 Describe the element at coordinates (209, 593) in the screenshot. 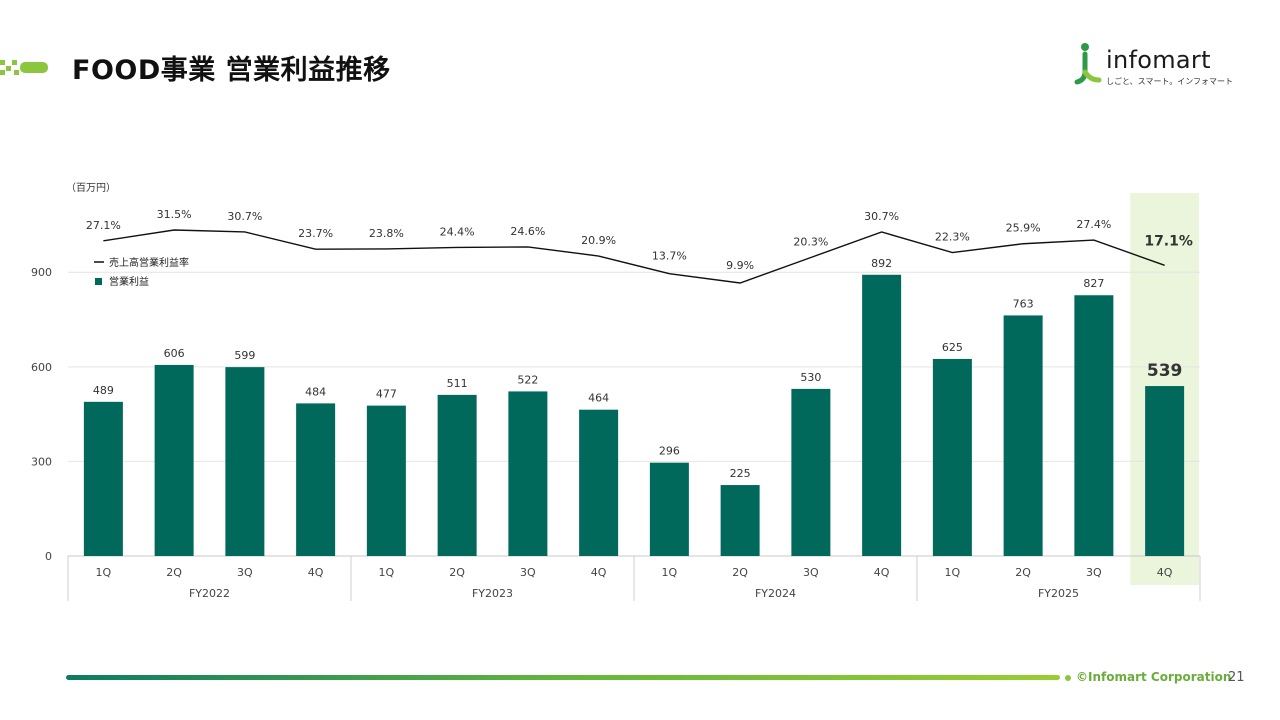

I see `x-group-label: FY2022` at that location.